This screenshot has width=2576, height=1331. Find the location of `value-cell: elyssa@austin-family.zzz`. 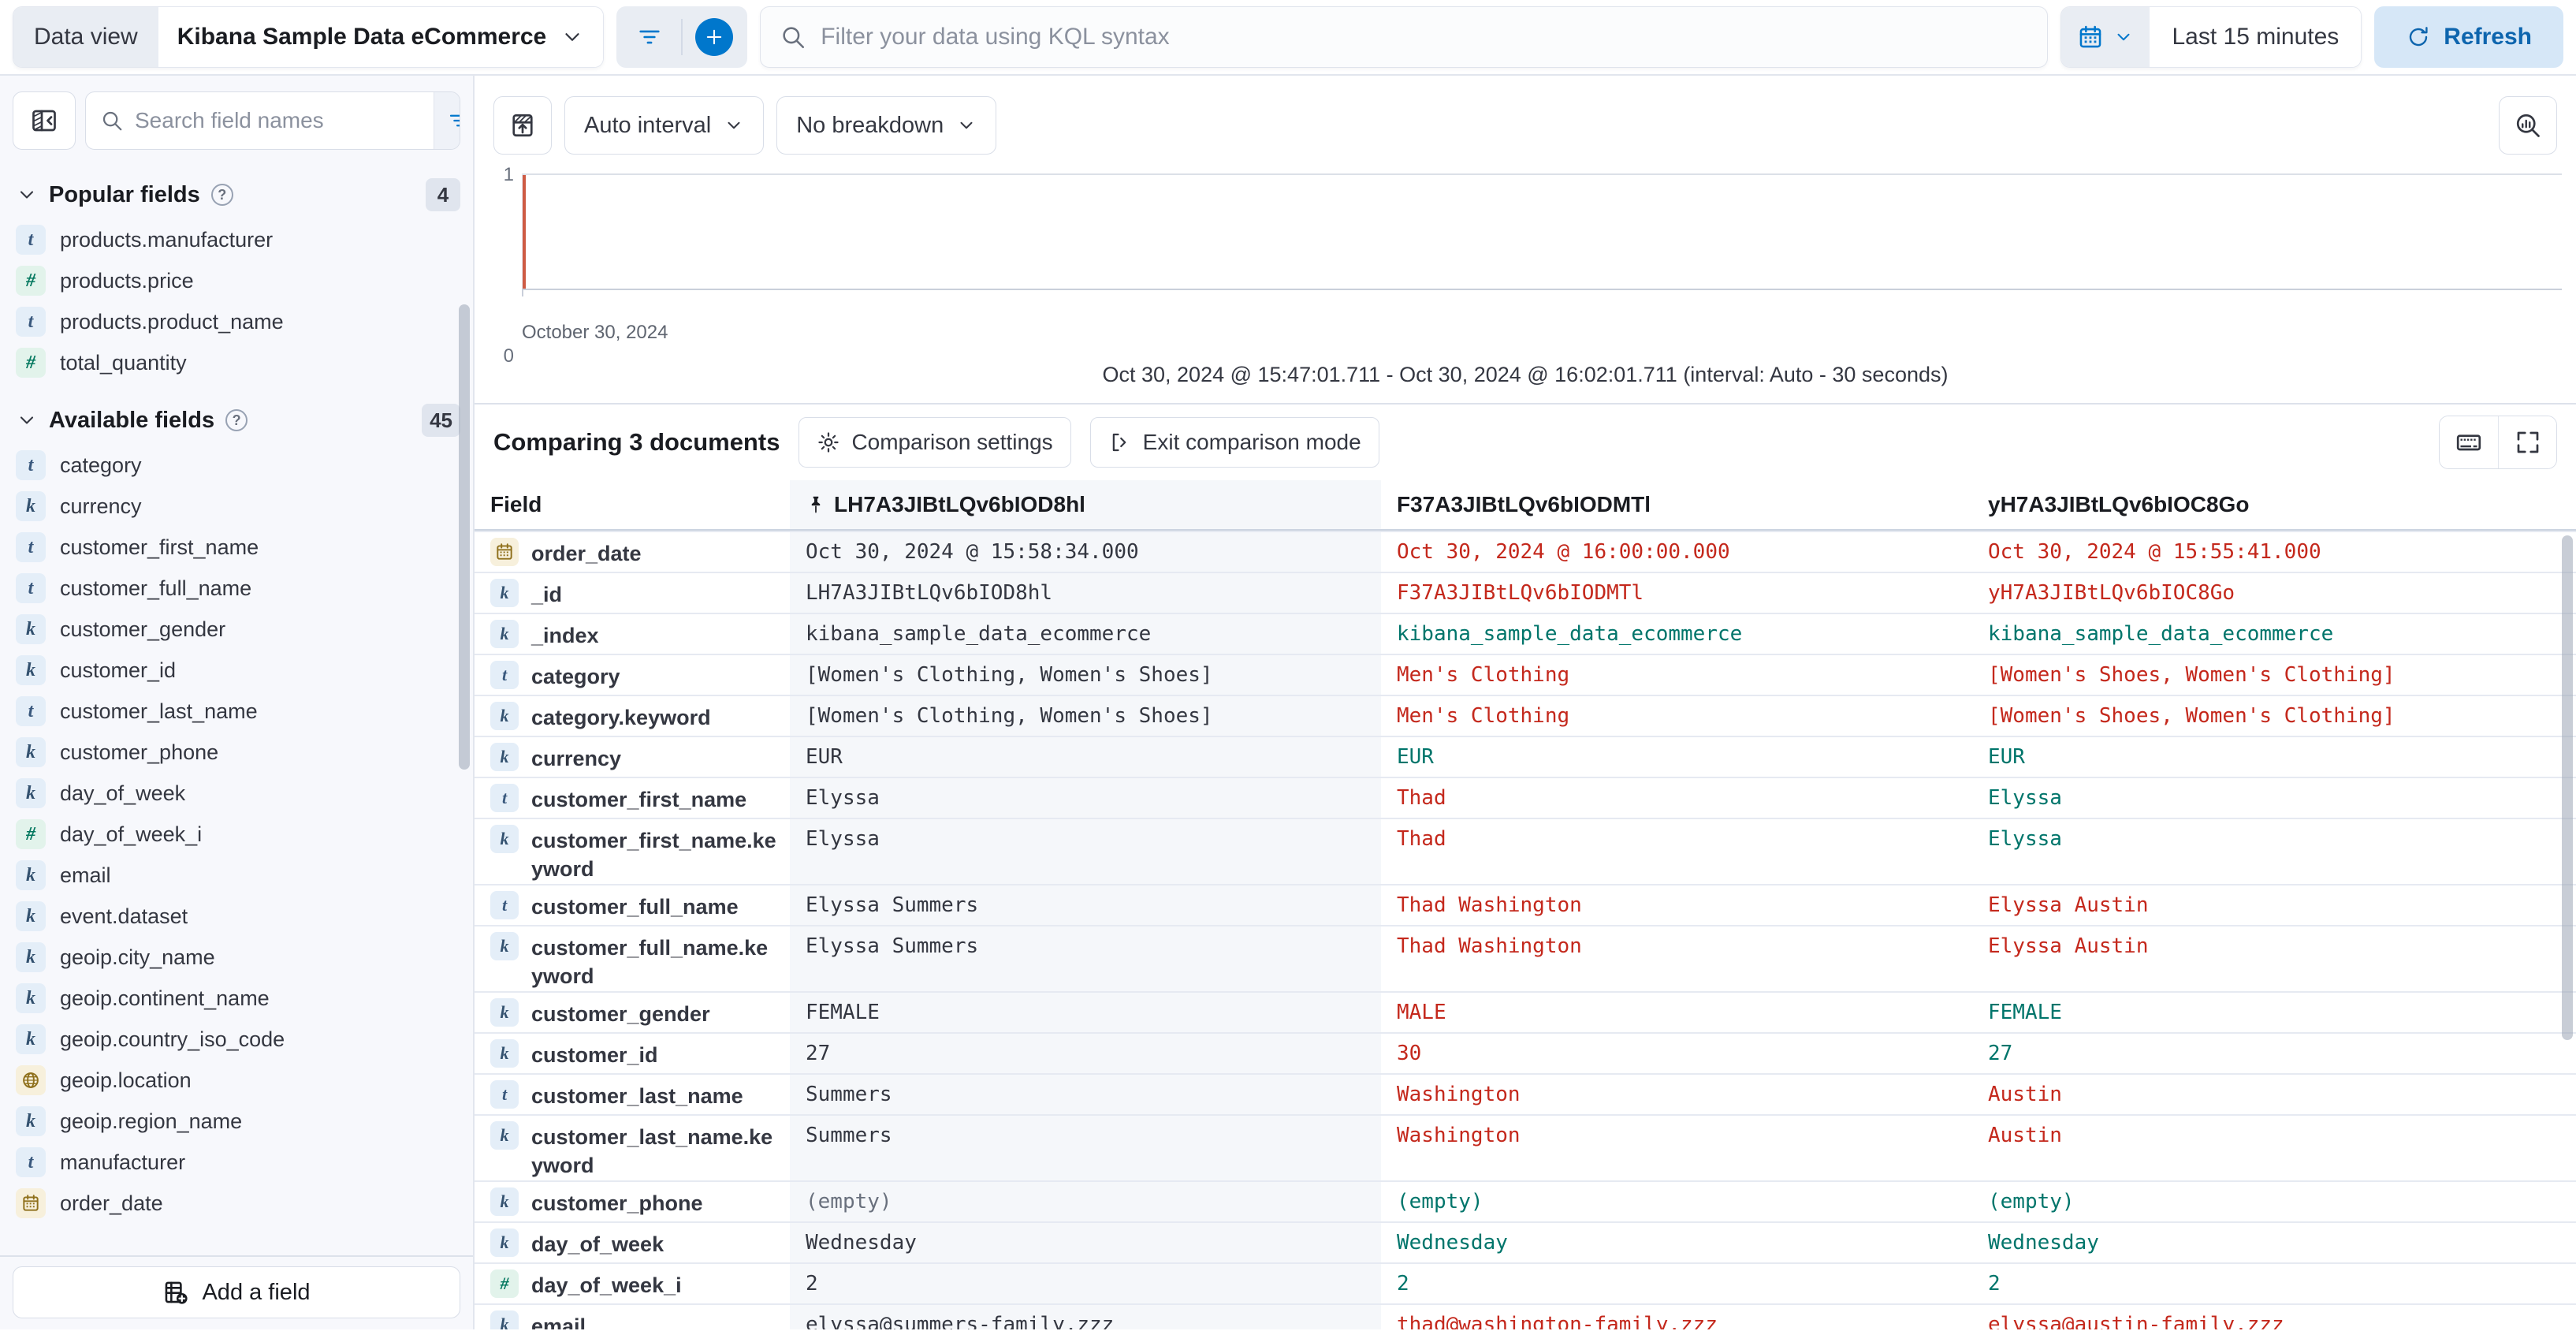

value-cell: elyssa@austin-family.zzz is located at coordinates (2274, 1317).